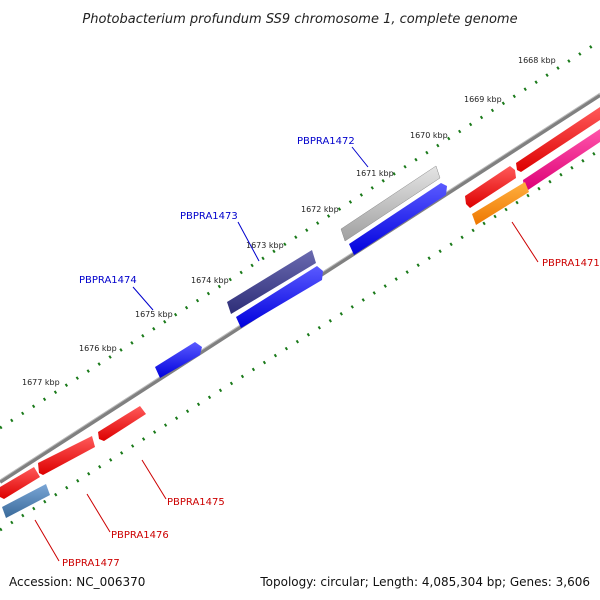 The image size is (600, 600). I want to click on tick-label: 1675 kbp, so click(154, 314).